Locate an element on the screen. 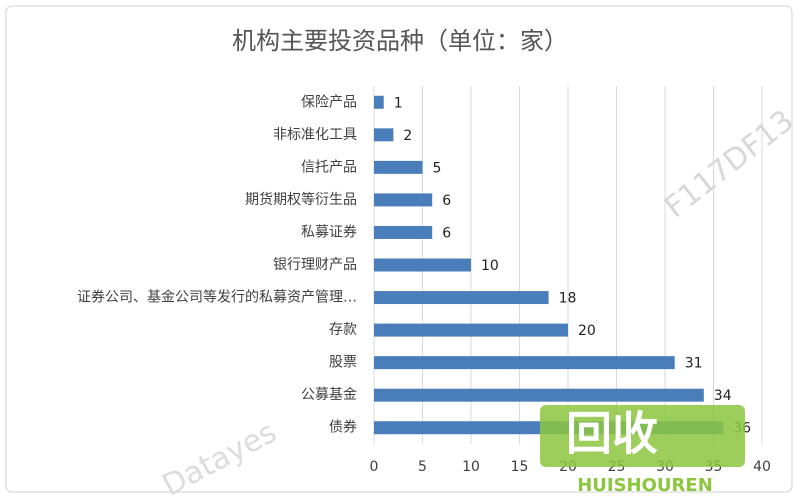 The image size is (800, 500). y-tick-label: 非标准化工具 is located at coordinates (315, 135).